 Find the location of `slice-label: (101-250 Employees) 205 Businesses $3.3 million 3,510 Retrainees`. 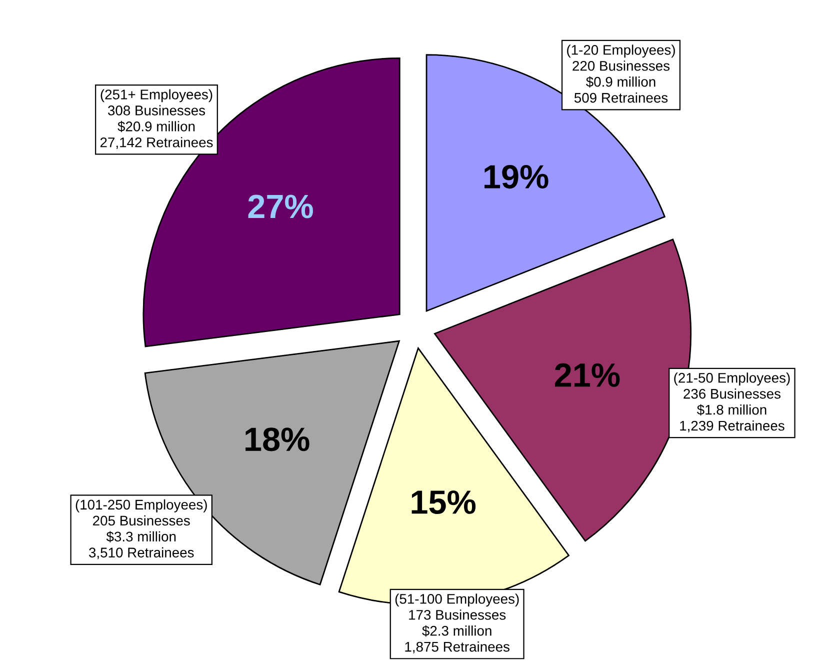

slice-label: (101-250 Employees) 205 Businesses $3.3 million 3,510 Retrainees is located at coordinates (141, 529).